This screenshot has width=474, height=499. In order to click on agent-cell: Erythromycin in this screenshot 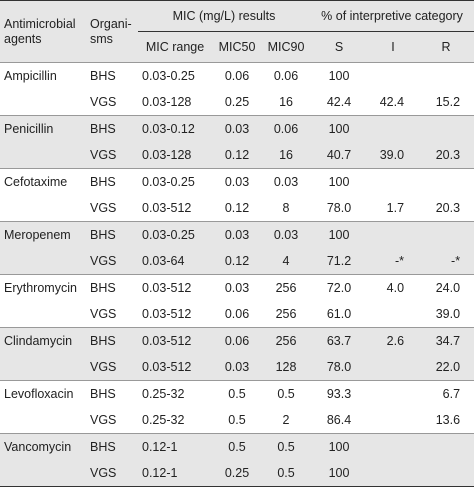, I will do `click(43, 287)`.